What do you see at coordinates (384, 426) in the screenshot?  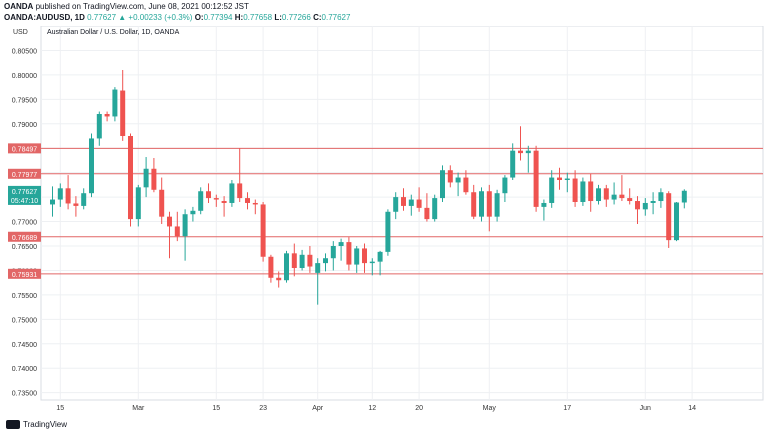 I see `footer: TradingView` at bounding box center [384, 426].